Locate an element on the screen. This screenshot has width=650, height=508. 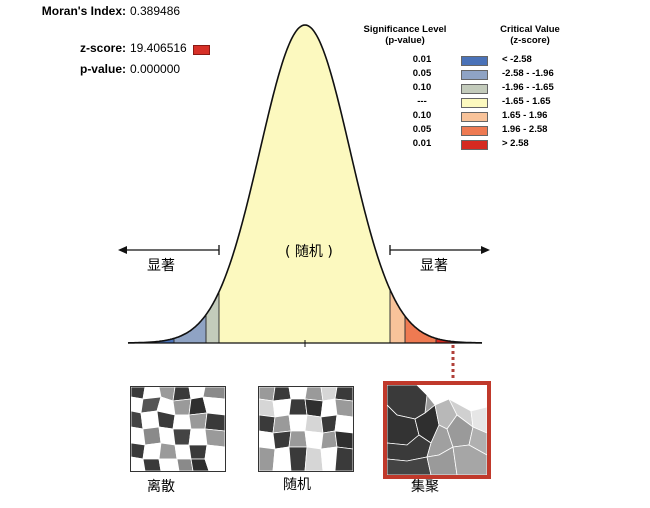
curve-region-p01-low is located at coordinates (151, 340).